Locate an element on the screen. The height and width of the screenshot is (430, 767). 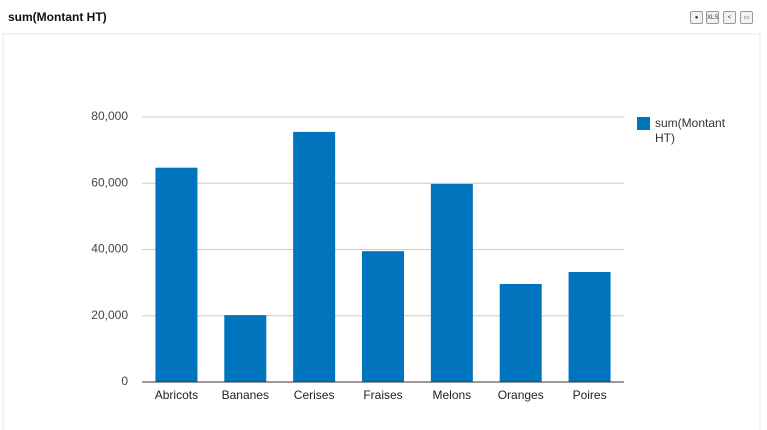
x-tick-label: Oranges is located at coordinates (521, 395).